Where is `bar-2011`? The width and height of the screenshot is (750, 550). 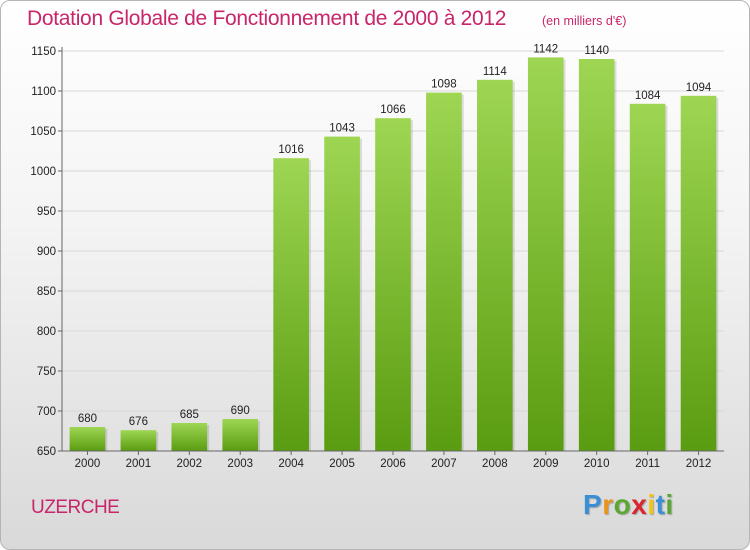 bar-2011 is located at coordinates (647, 277).